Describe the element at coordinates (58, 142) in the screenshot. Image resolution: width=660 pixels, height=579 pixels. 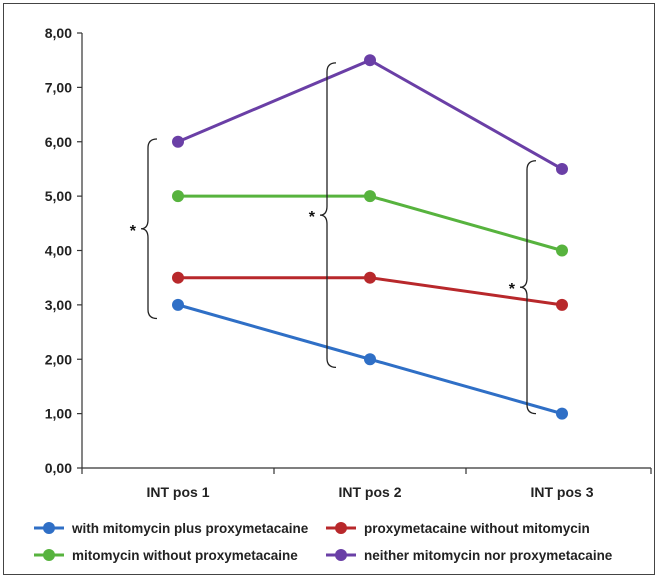
I see `y-tick-label: 6,00` at that location.